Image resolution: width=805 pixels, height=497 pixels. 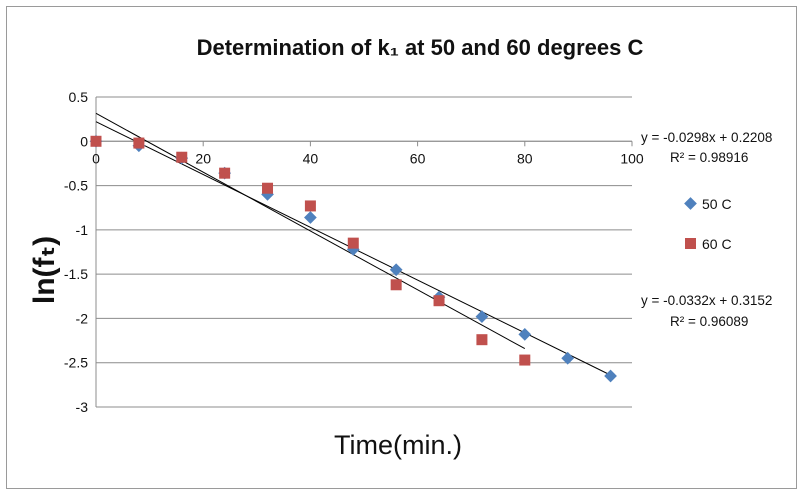 What do you see at coordinates (690, 203) in the screenshot?
I see `legend-marker-50c` at bounding box center [690, 203].